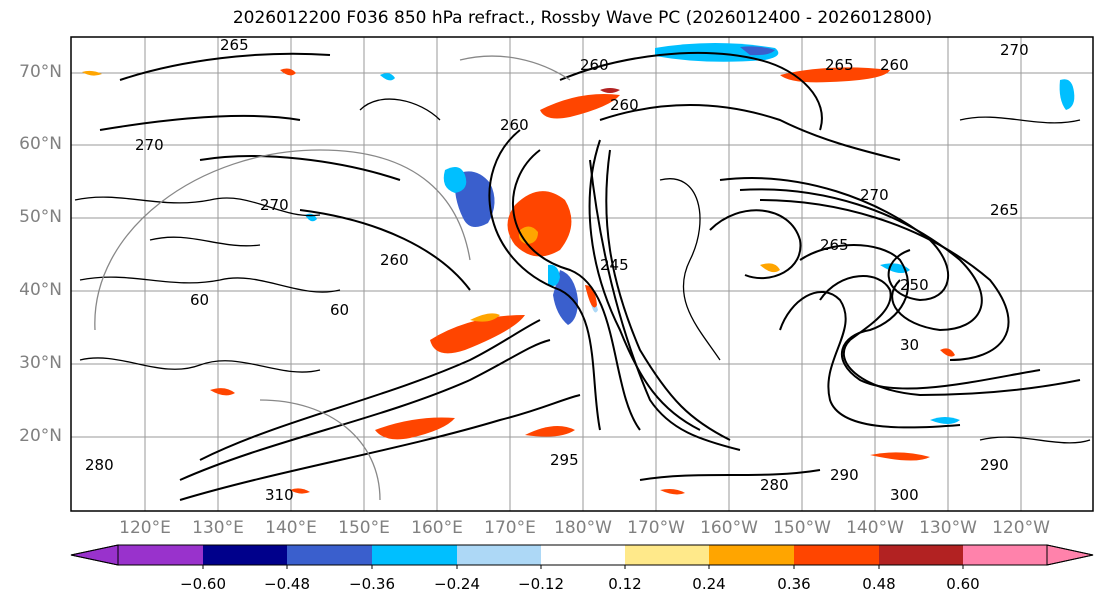 This screenshot has width=1105, height=604. Describe the element at coordinates (541, 584) in the screenshot. I see `colorbar-tick-label: −0.12` at that location.